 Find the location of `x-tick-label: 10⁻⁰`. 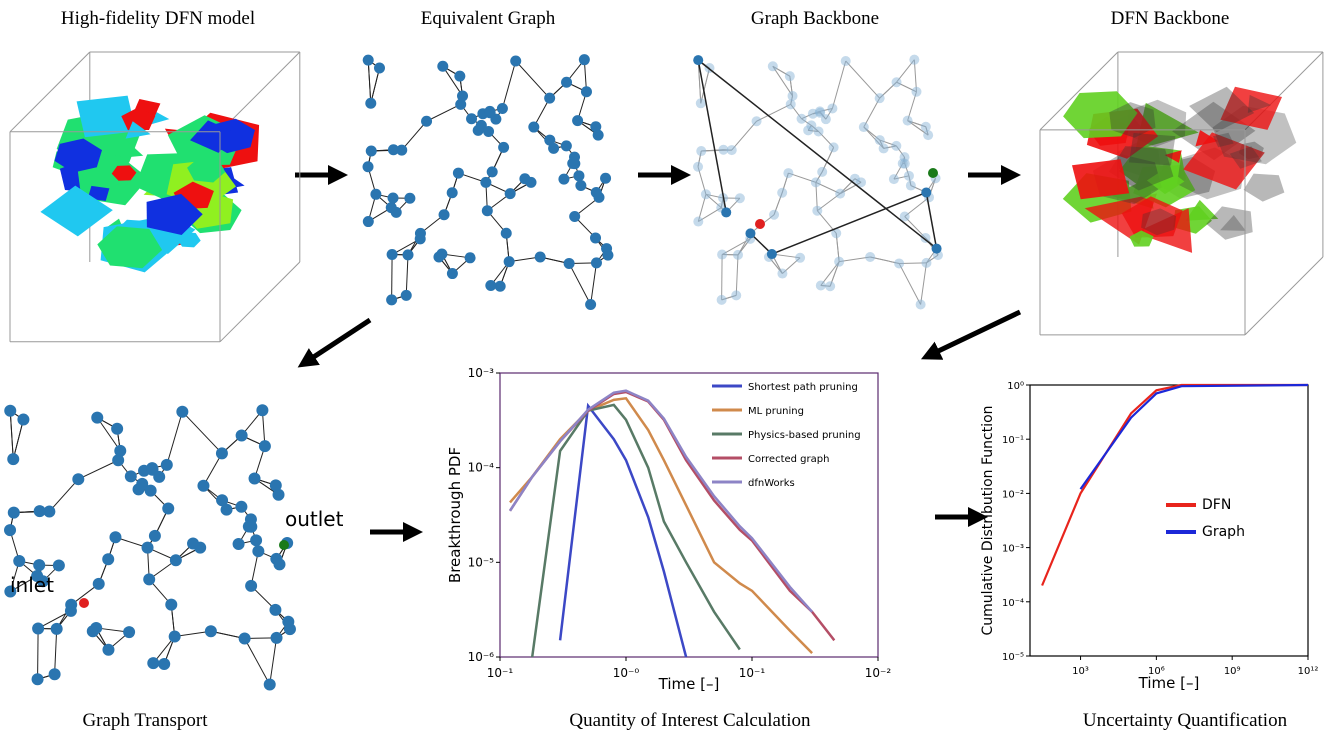

x-tick-label: 10⁻⁰ is located at coordinates (626, 673).